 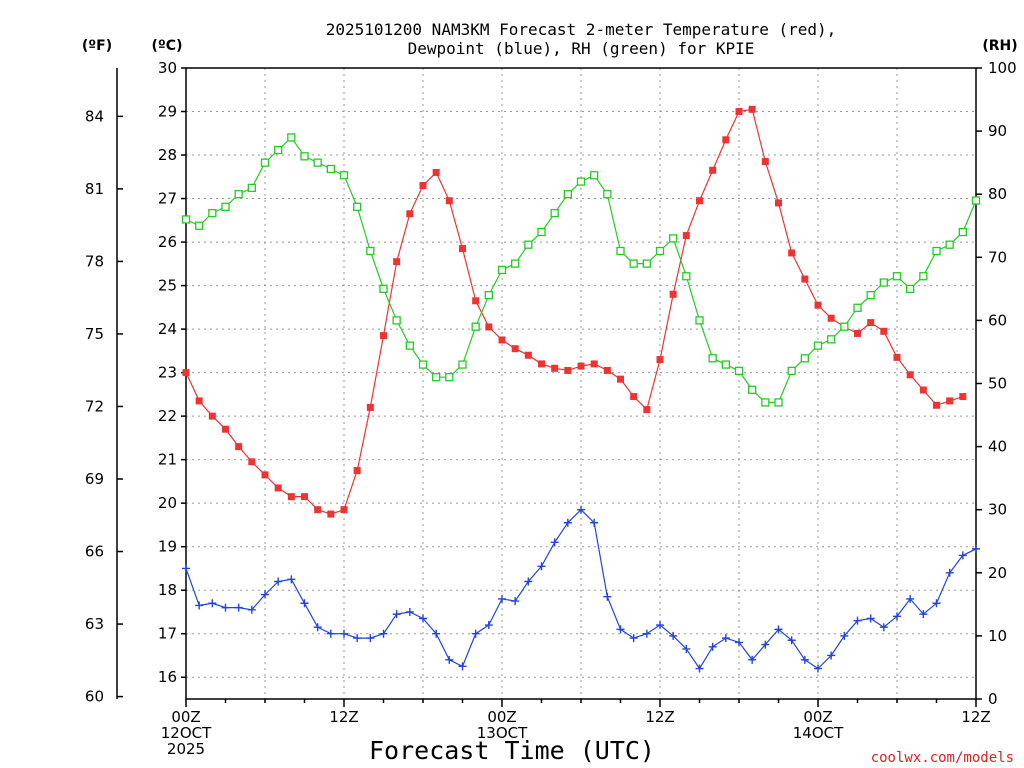 What do you see at coordinates (997, 573) in the screenshot?
I see `rh-tick-label: 20` at bounding box center [997, 573].